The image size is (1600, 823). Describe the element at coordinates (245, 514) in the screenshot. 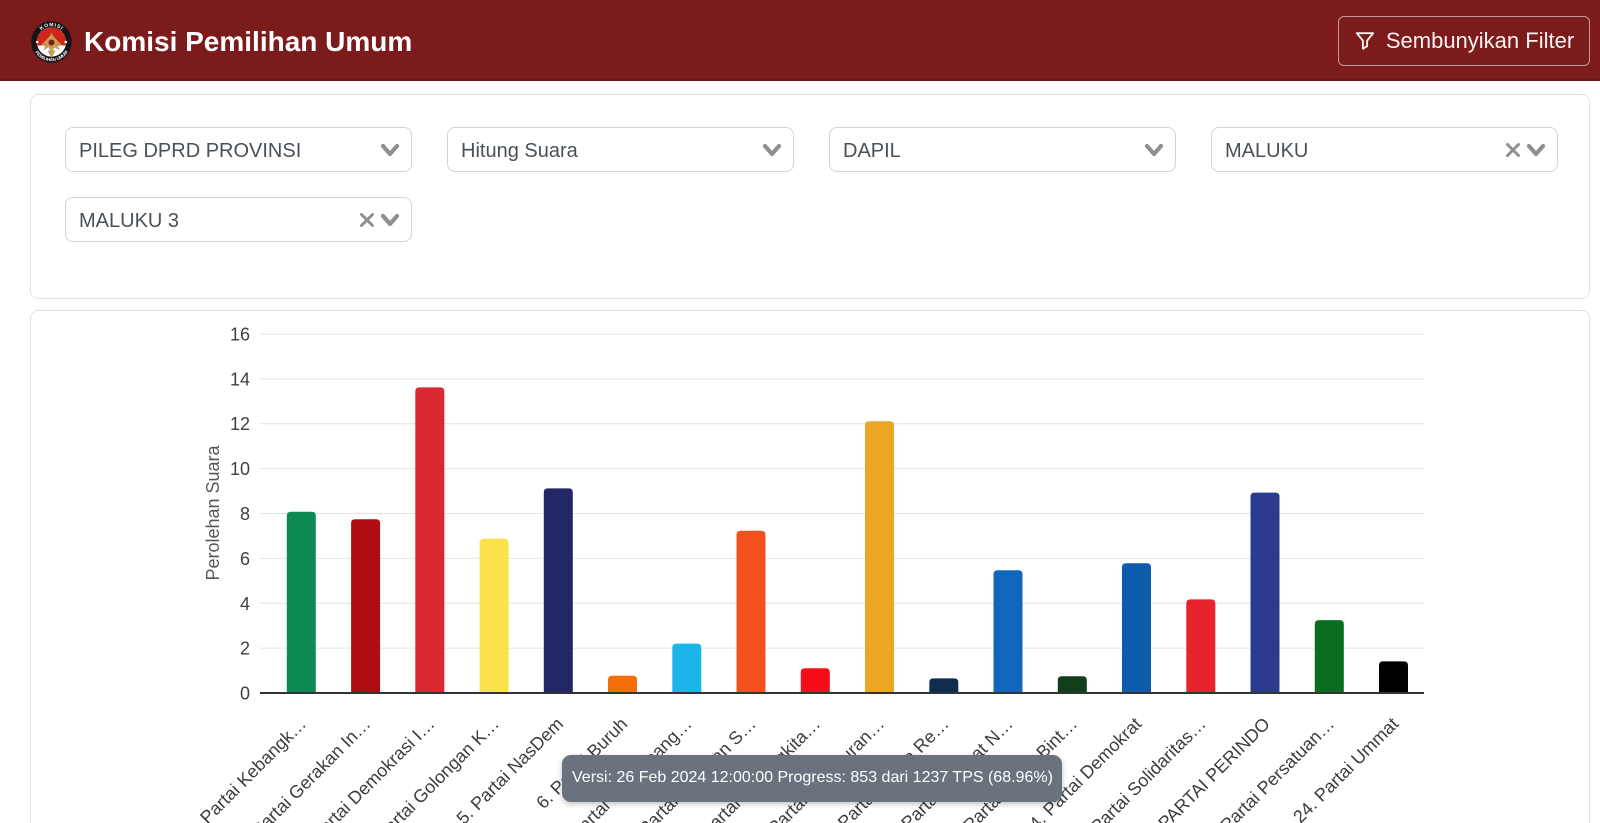

I see `svg-text: 8` at that location.